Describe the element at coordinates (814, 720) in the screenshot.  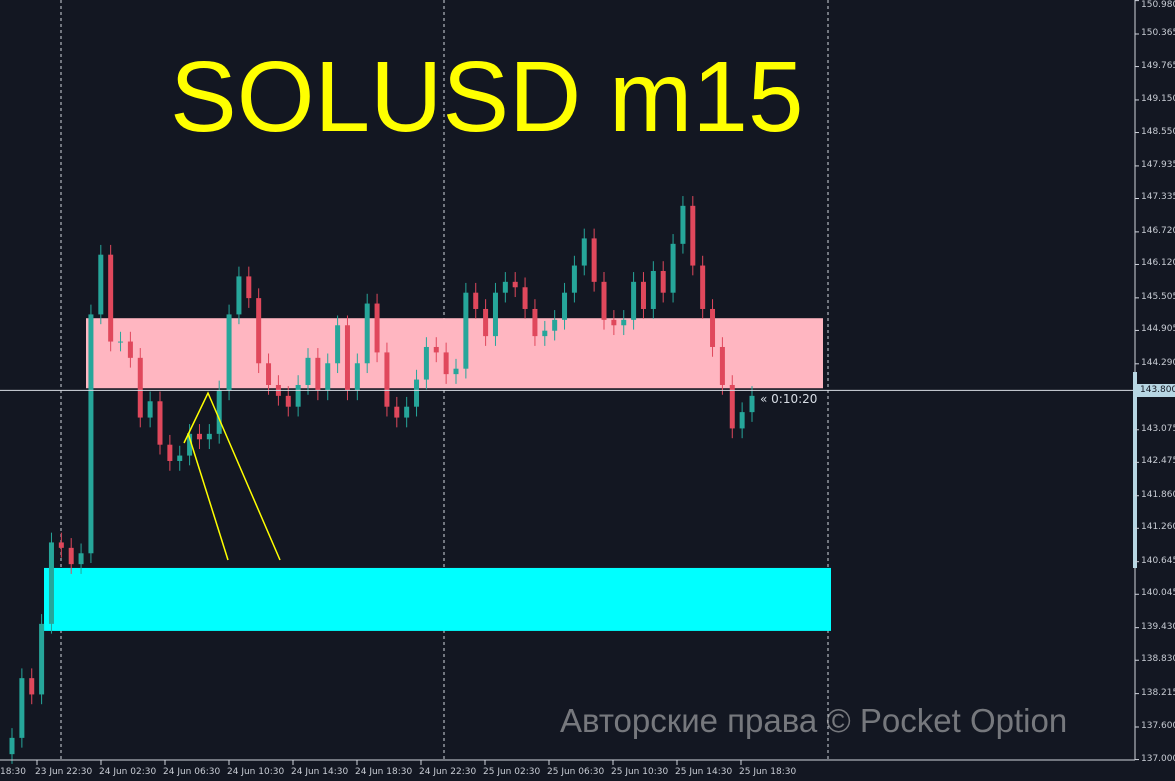
I see `watermark: Авторские права © Pocket Option` at that location.